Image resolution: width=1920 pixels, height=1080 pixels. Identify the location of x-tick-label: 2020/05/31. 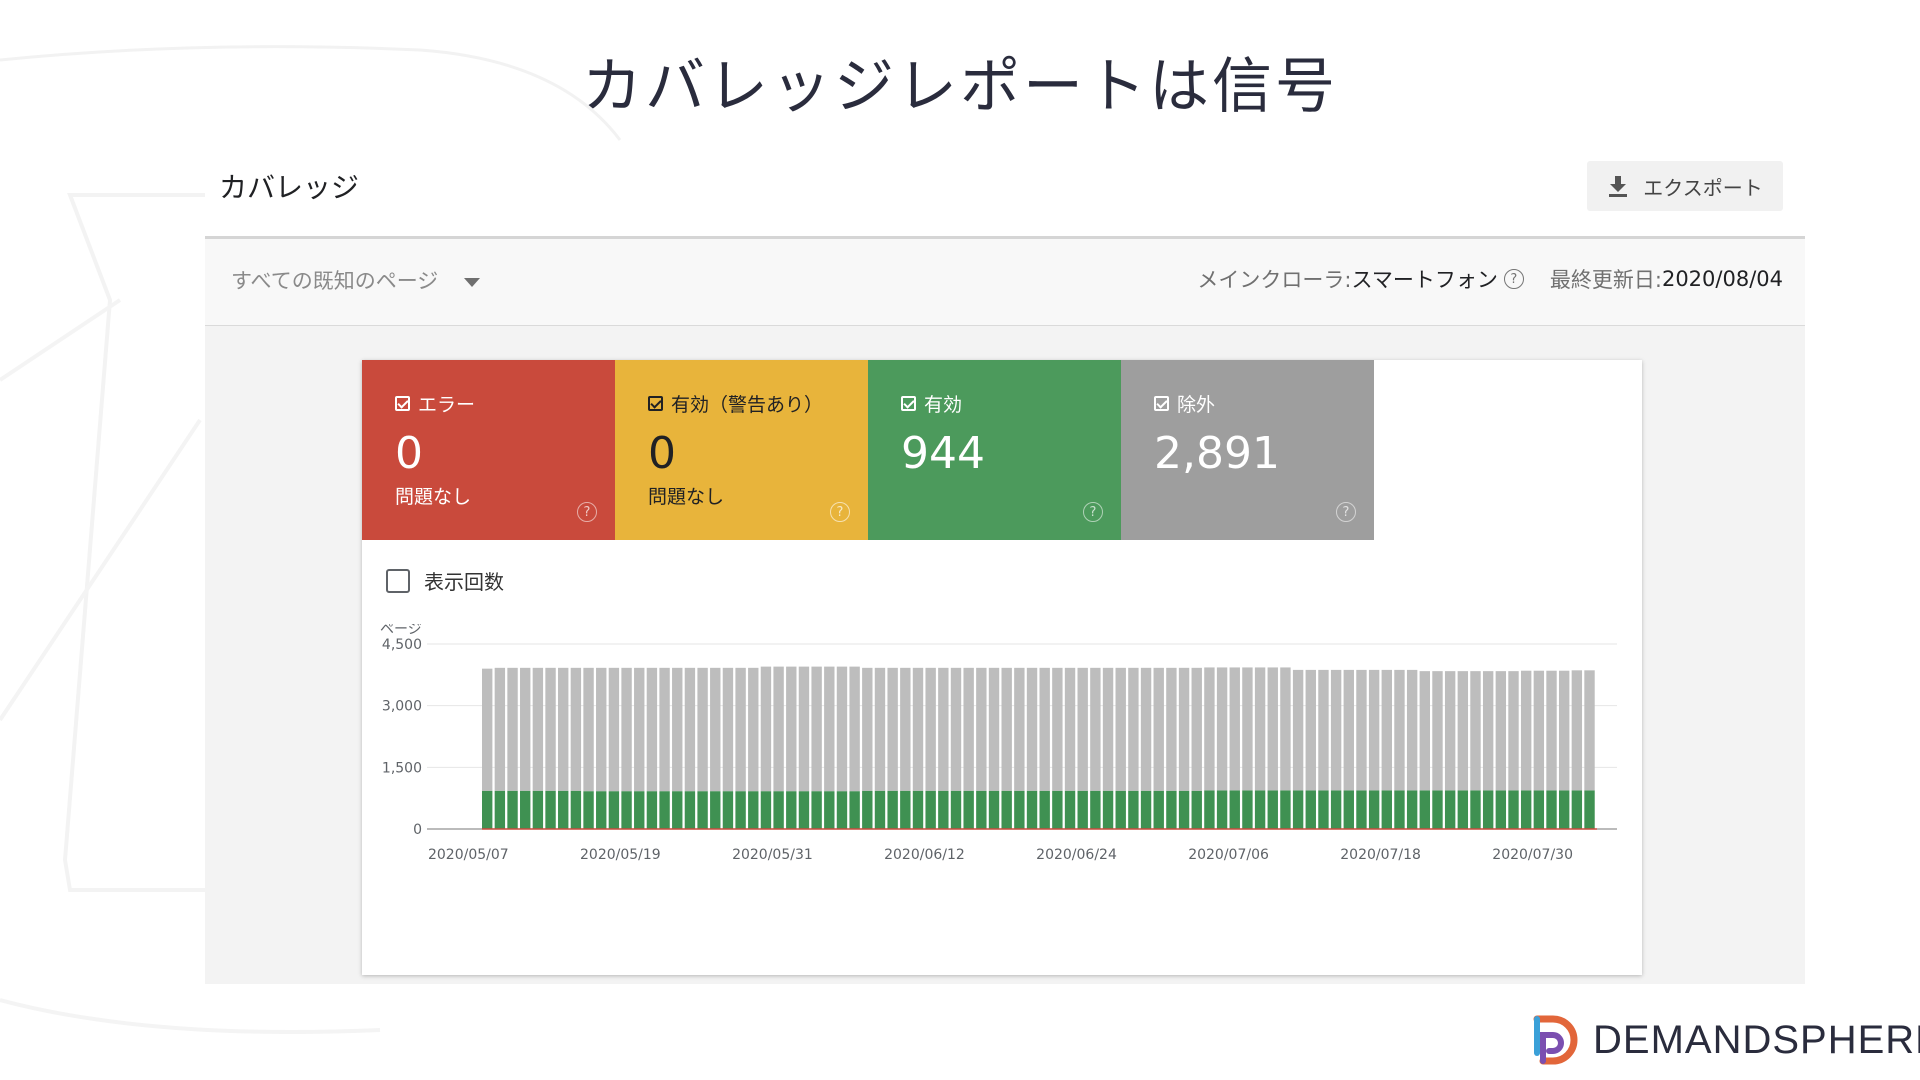
(772, 855).